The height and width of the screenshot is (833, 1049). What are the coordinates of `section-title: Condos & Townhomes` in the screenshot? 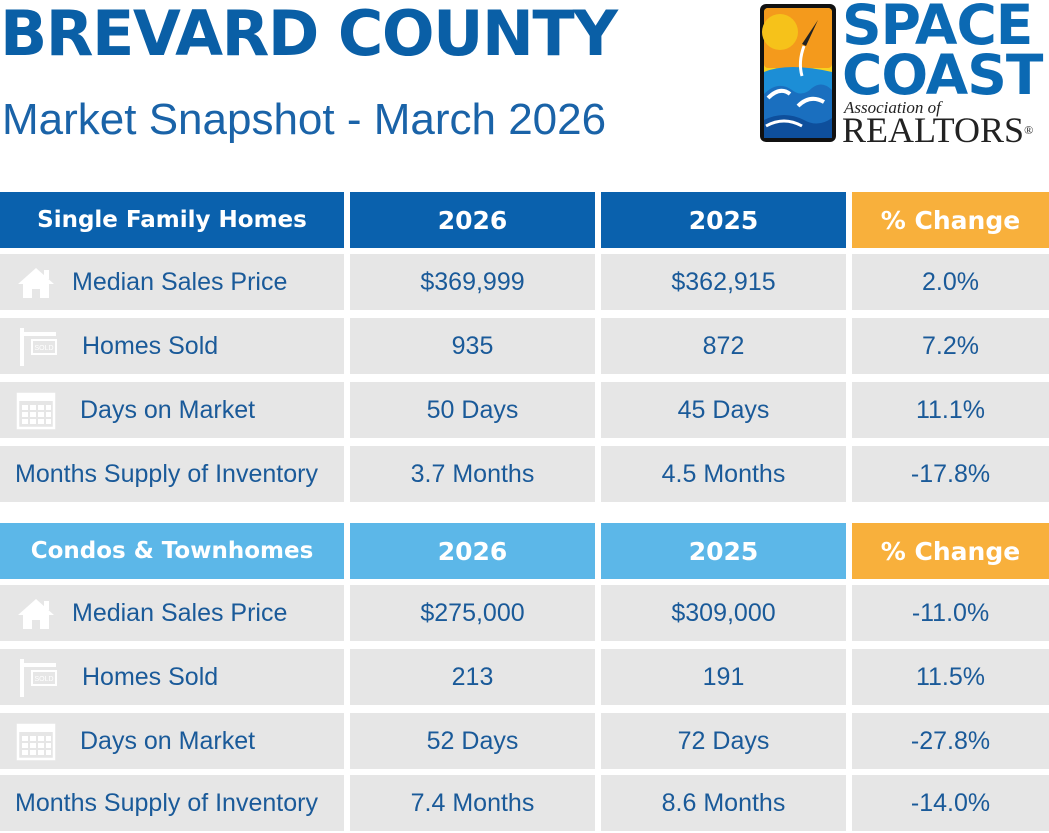 It's located at (172, 551).